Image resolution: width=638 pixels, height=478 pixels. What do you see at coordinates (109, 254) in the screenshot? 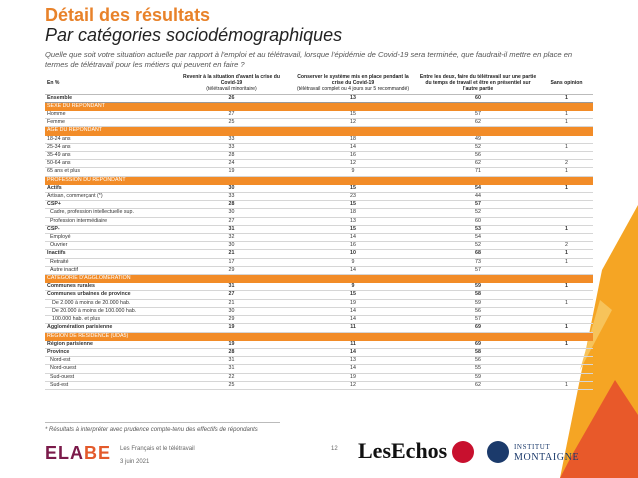
I see `row-label: Inactifs` at bounding box center [109, 254].